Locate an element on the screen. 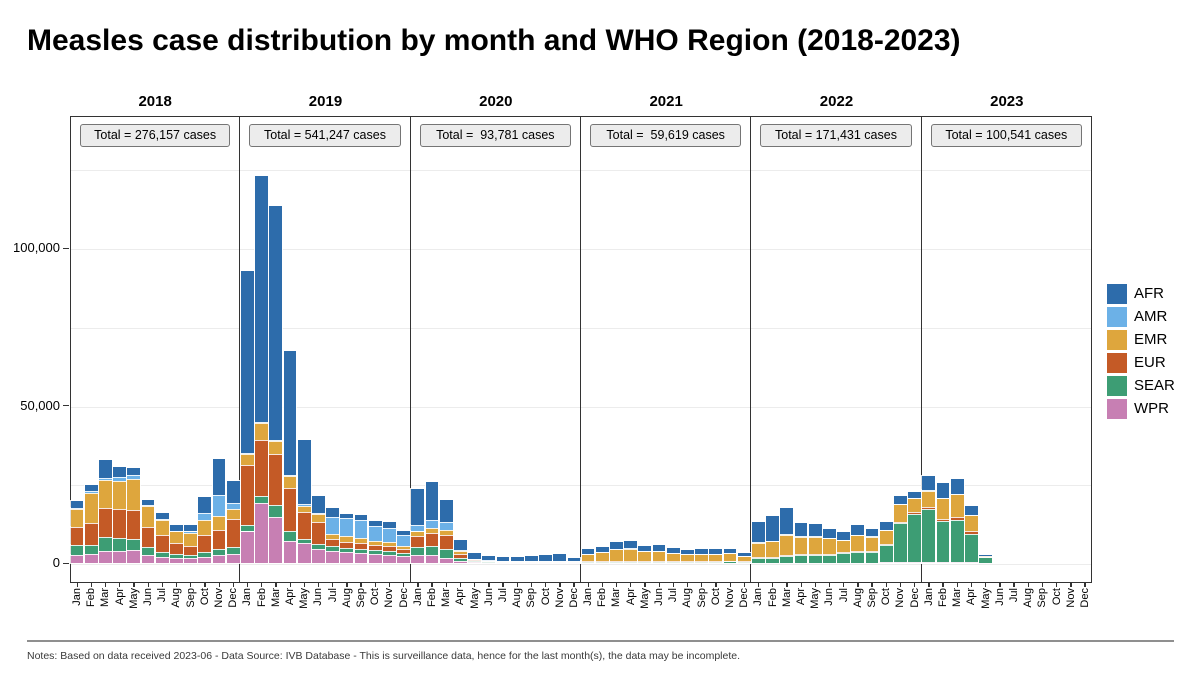  bar-segment-2020-Apr-EMR is located at coordinates (460, 552).